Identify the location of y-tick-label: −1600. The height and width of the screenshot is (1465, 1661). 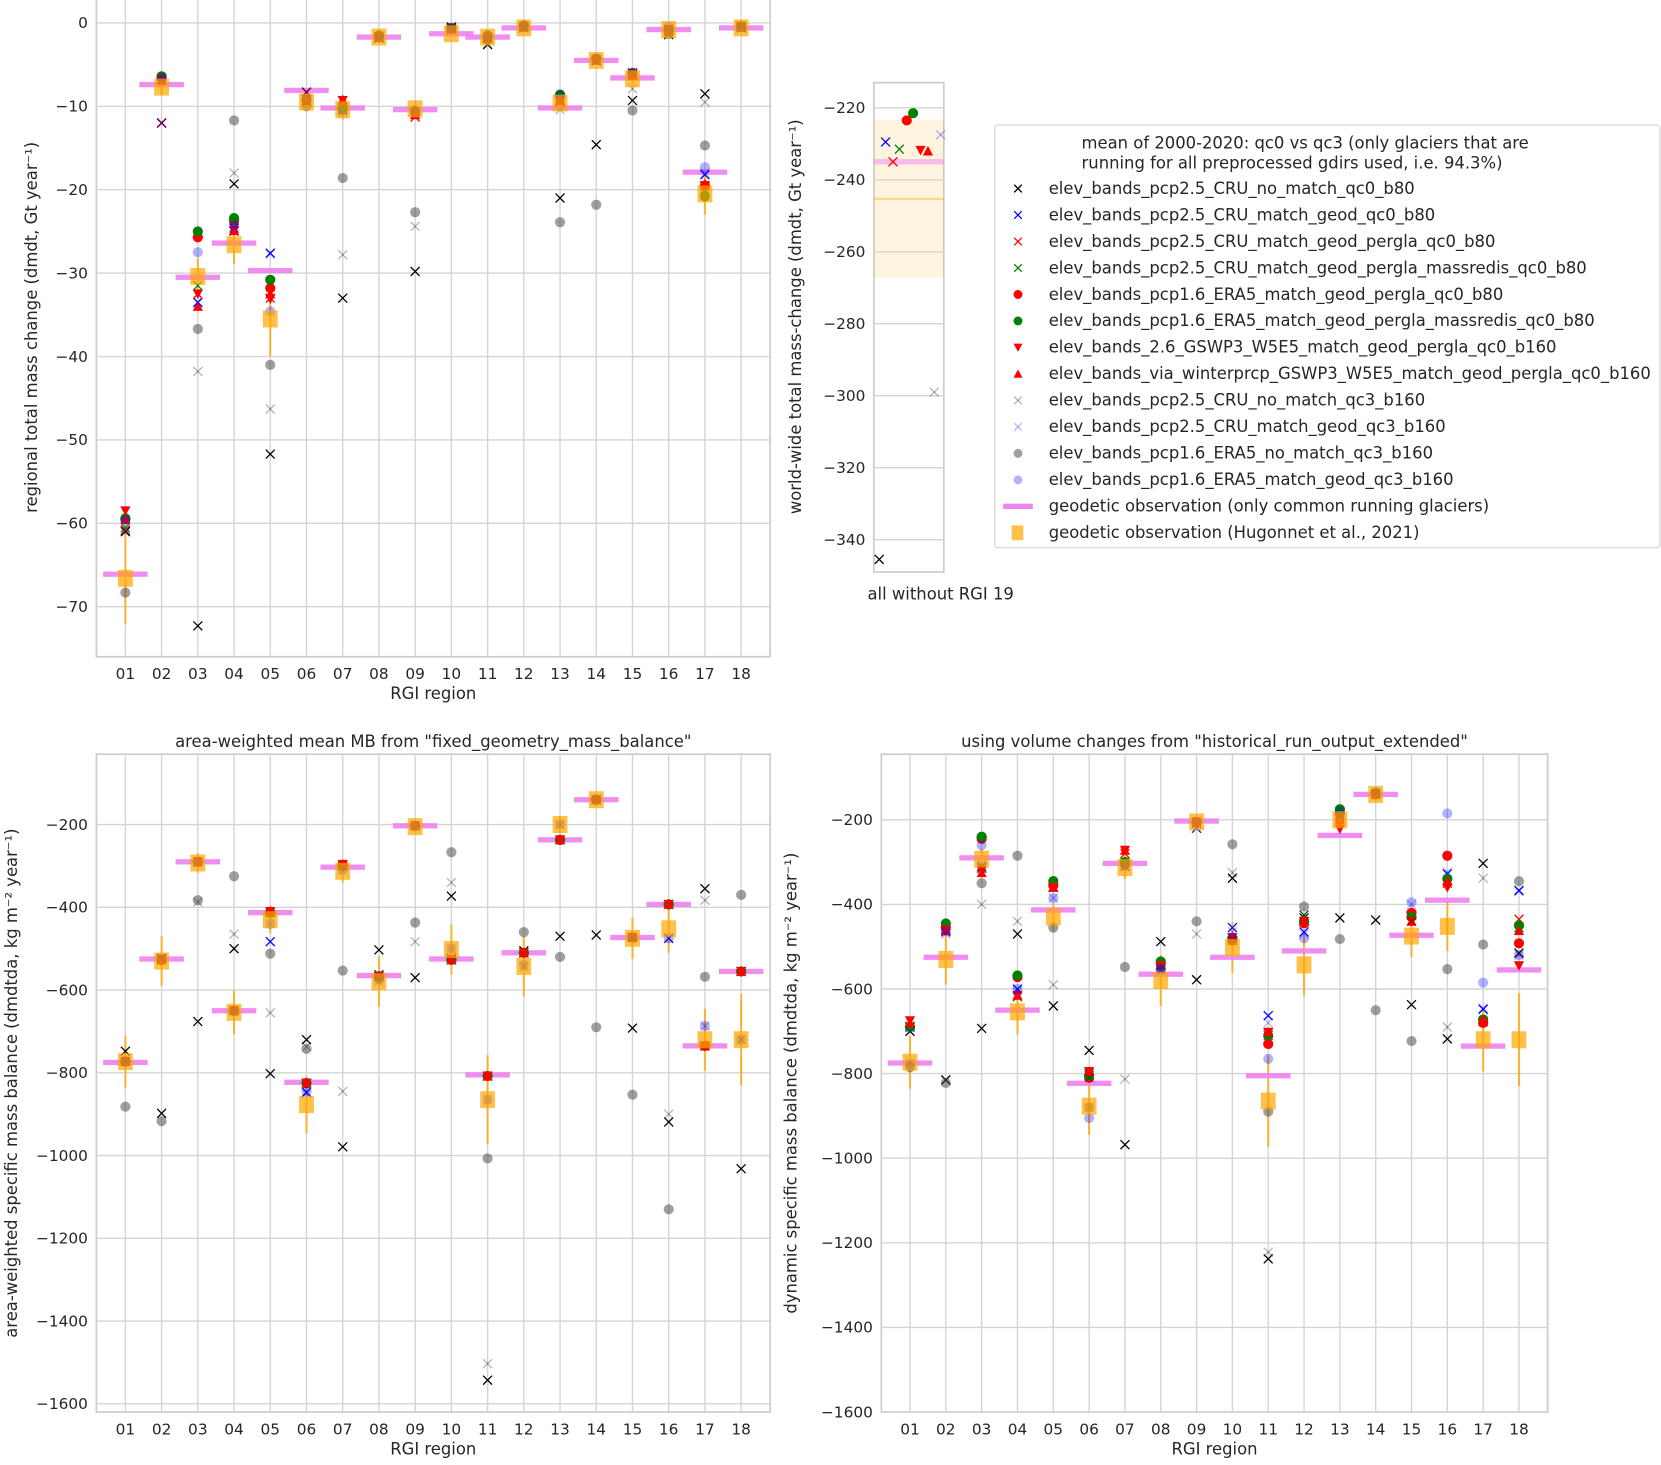
(847, 1412).